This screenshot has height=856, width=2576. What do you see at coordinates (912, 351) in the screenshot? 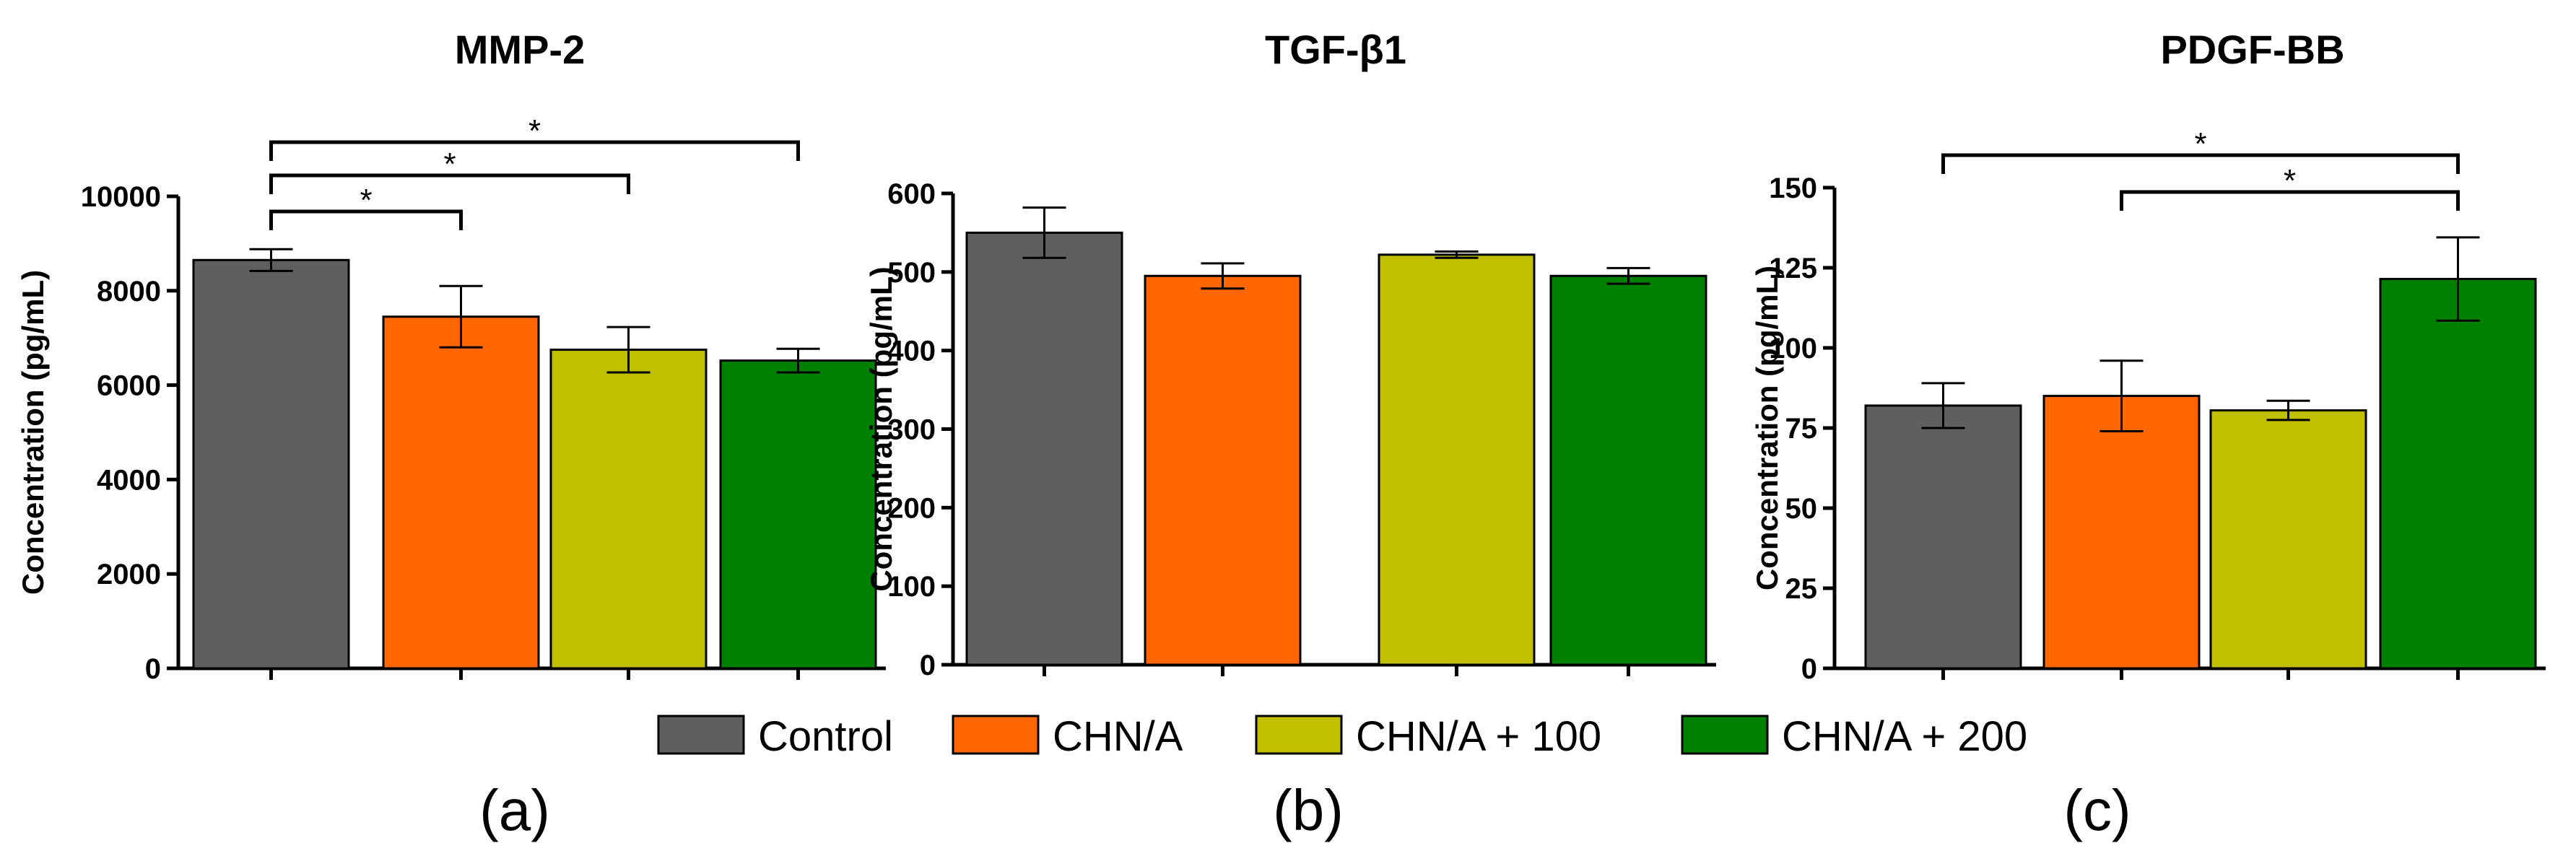
I see `y-tick-label: 400` at bounding box center [912, 351].